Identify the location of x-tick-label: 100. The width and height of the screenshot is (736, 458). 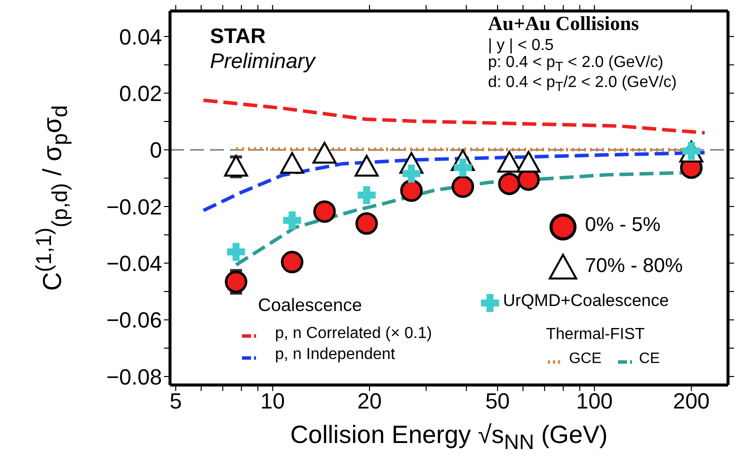
(594, 401).